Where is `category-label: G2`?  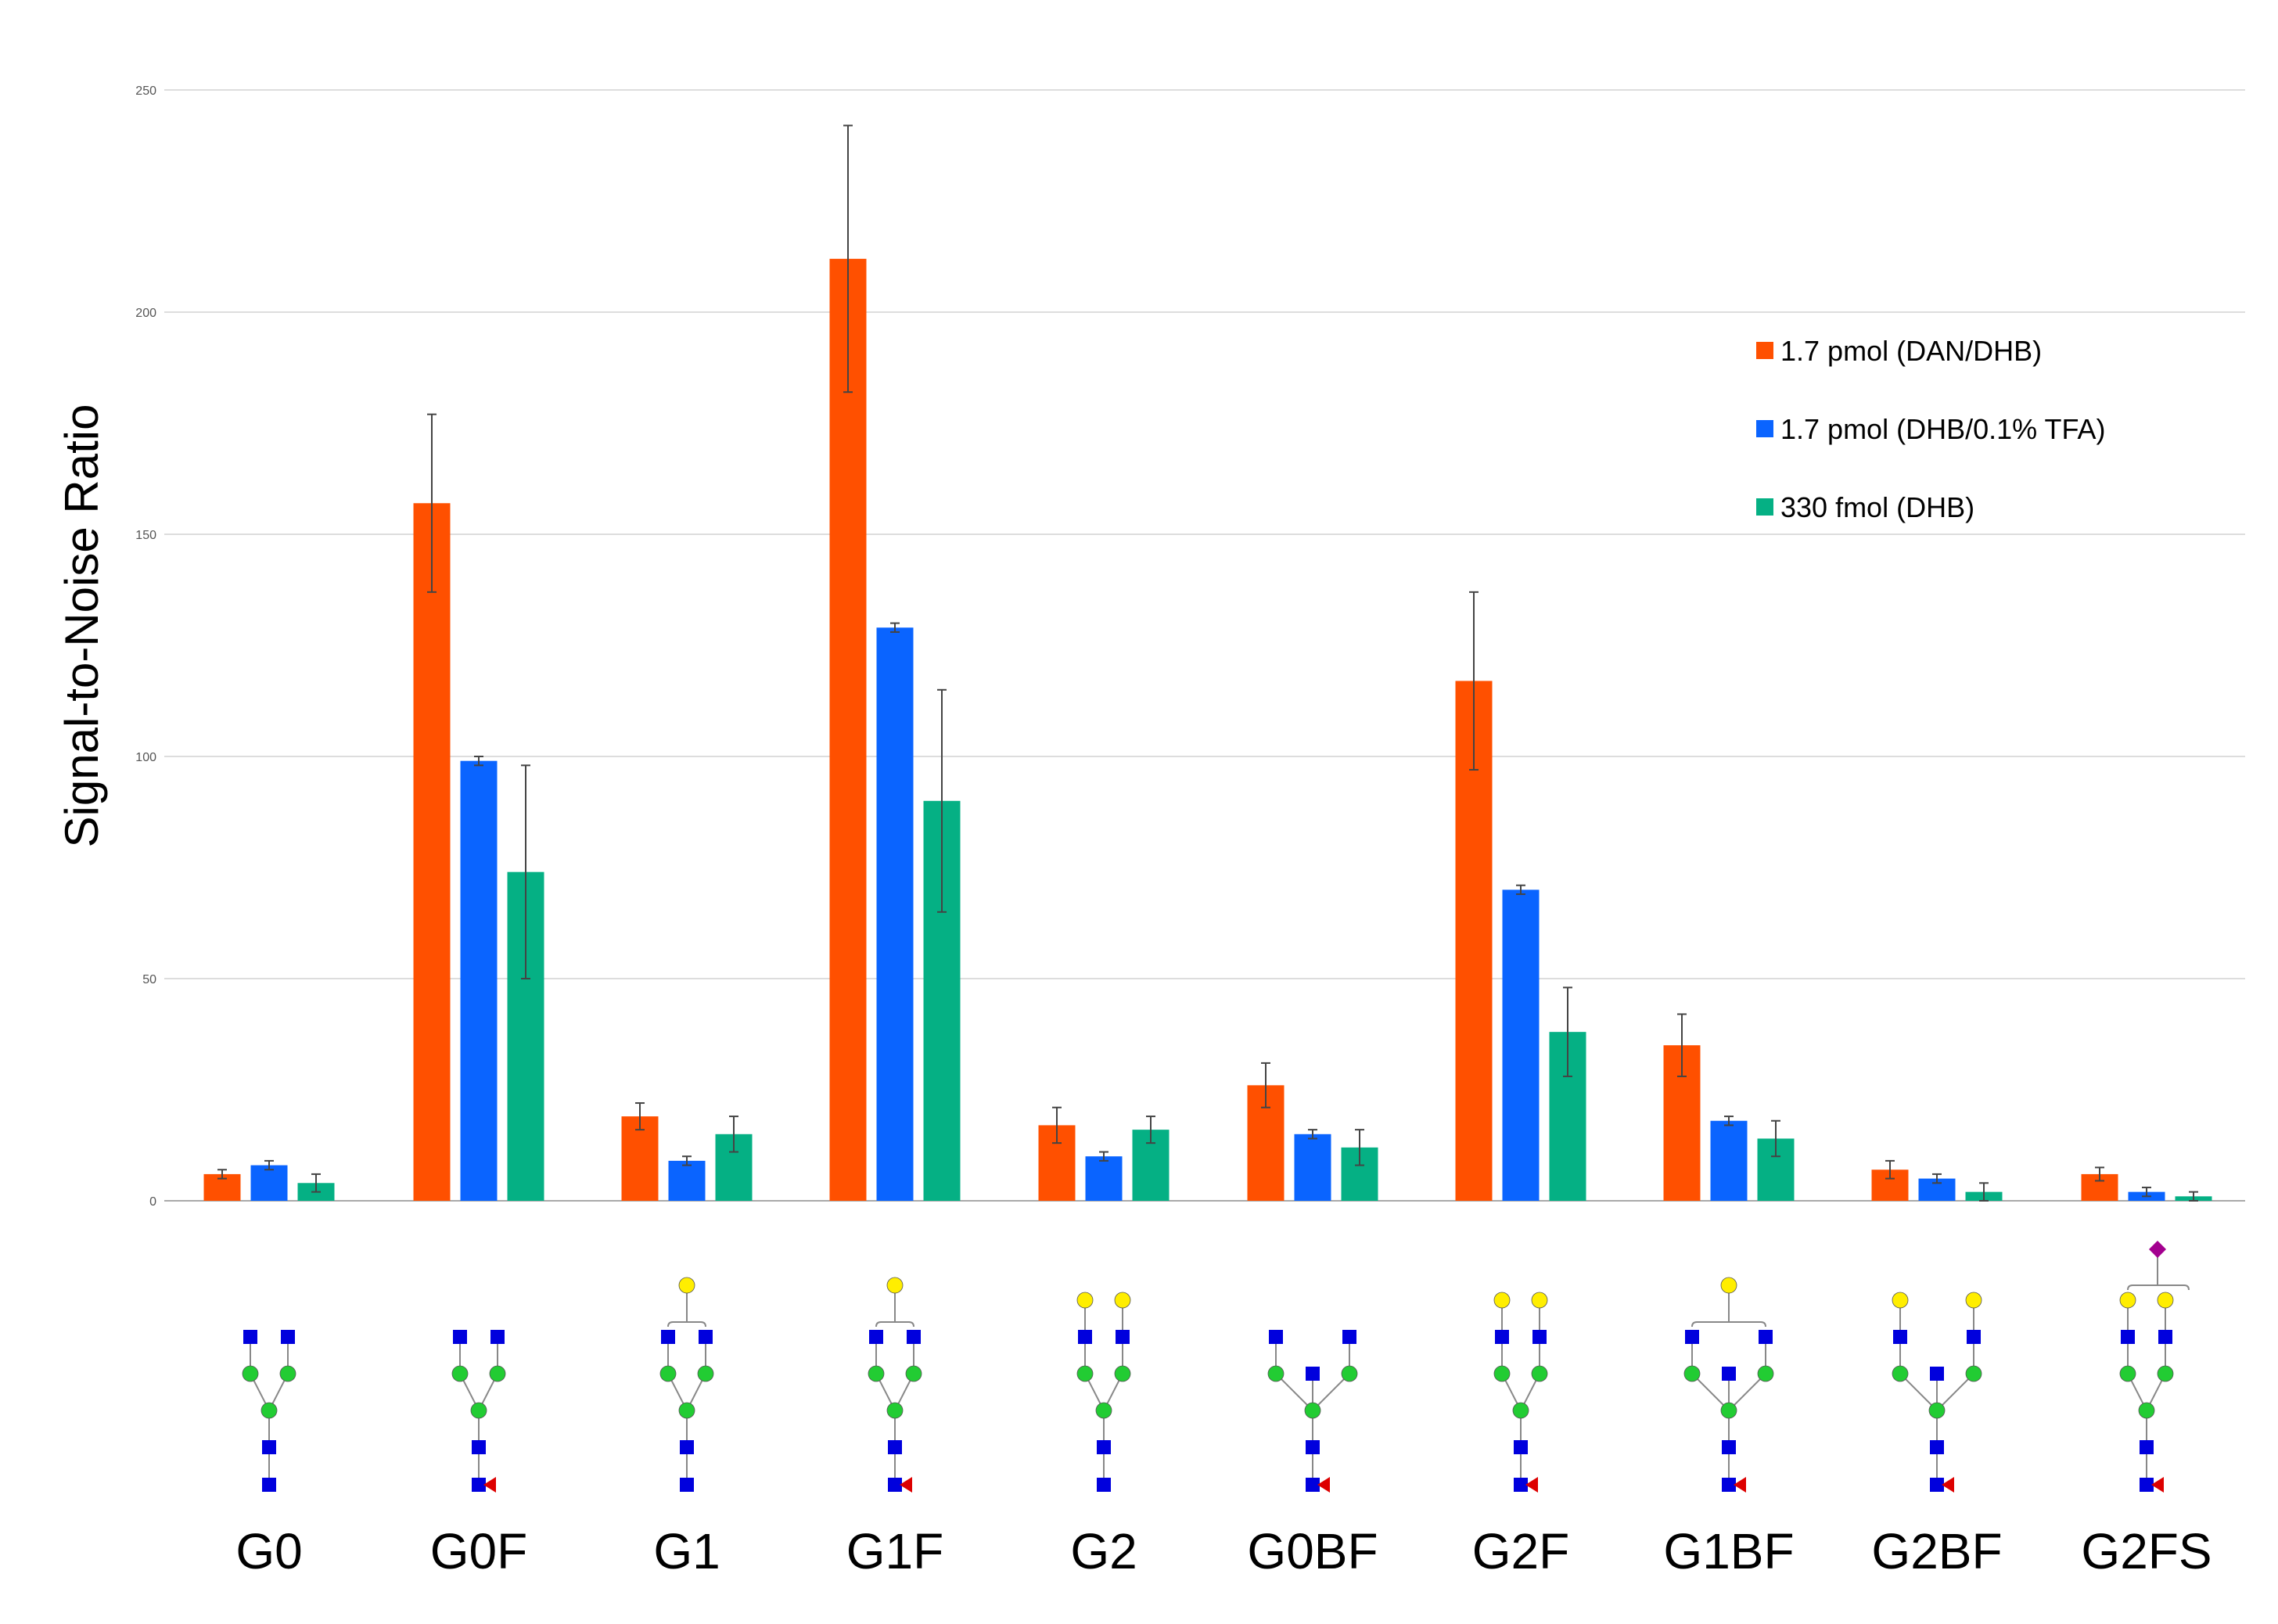
category-label: G2 is located at coordinates (1103, 1551).